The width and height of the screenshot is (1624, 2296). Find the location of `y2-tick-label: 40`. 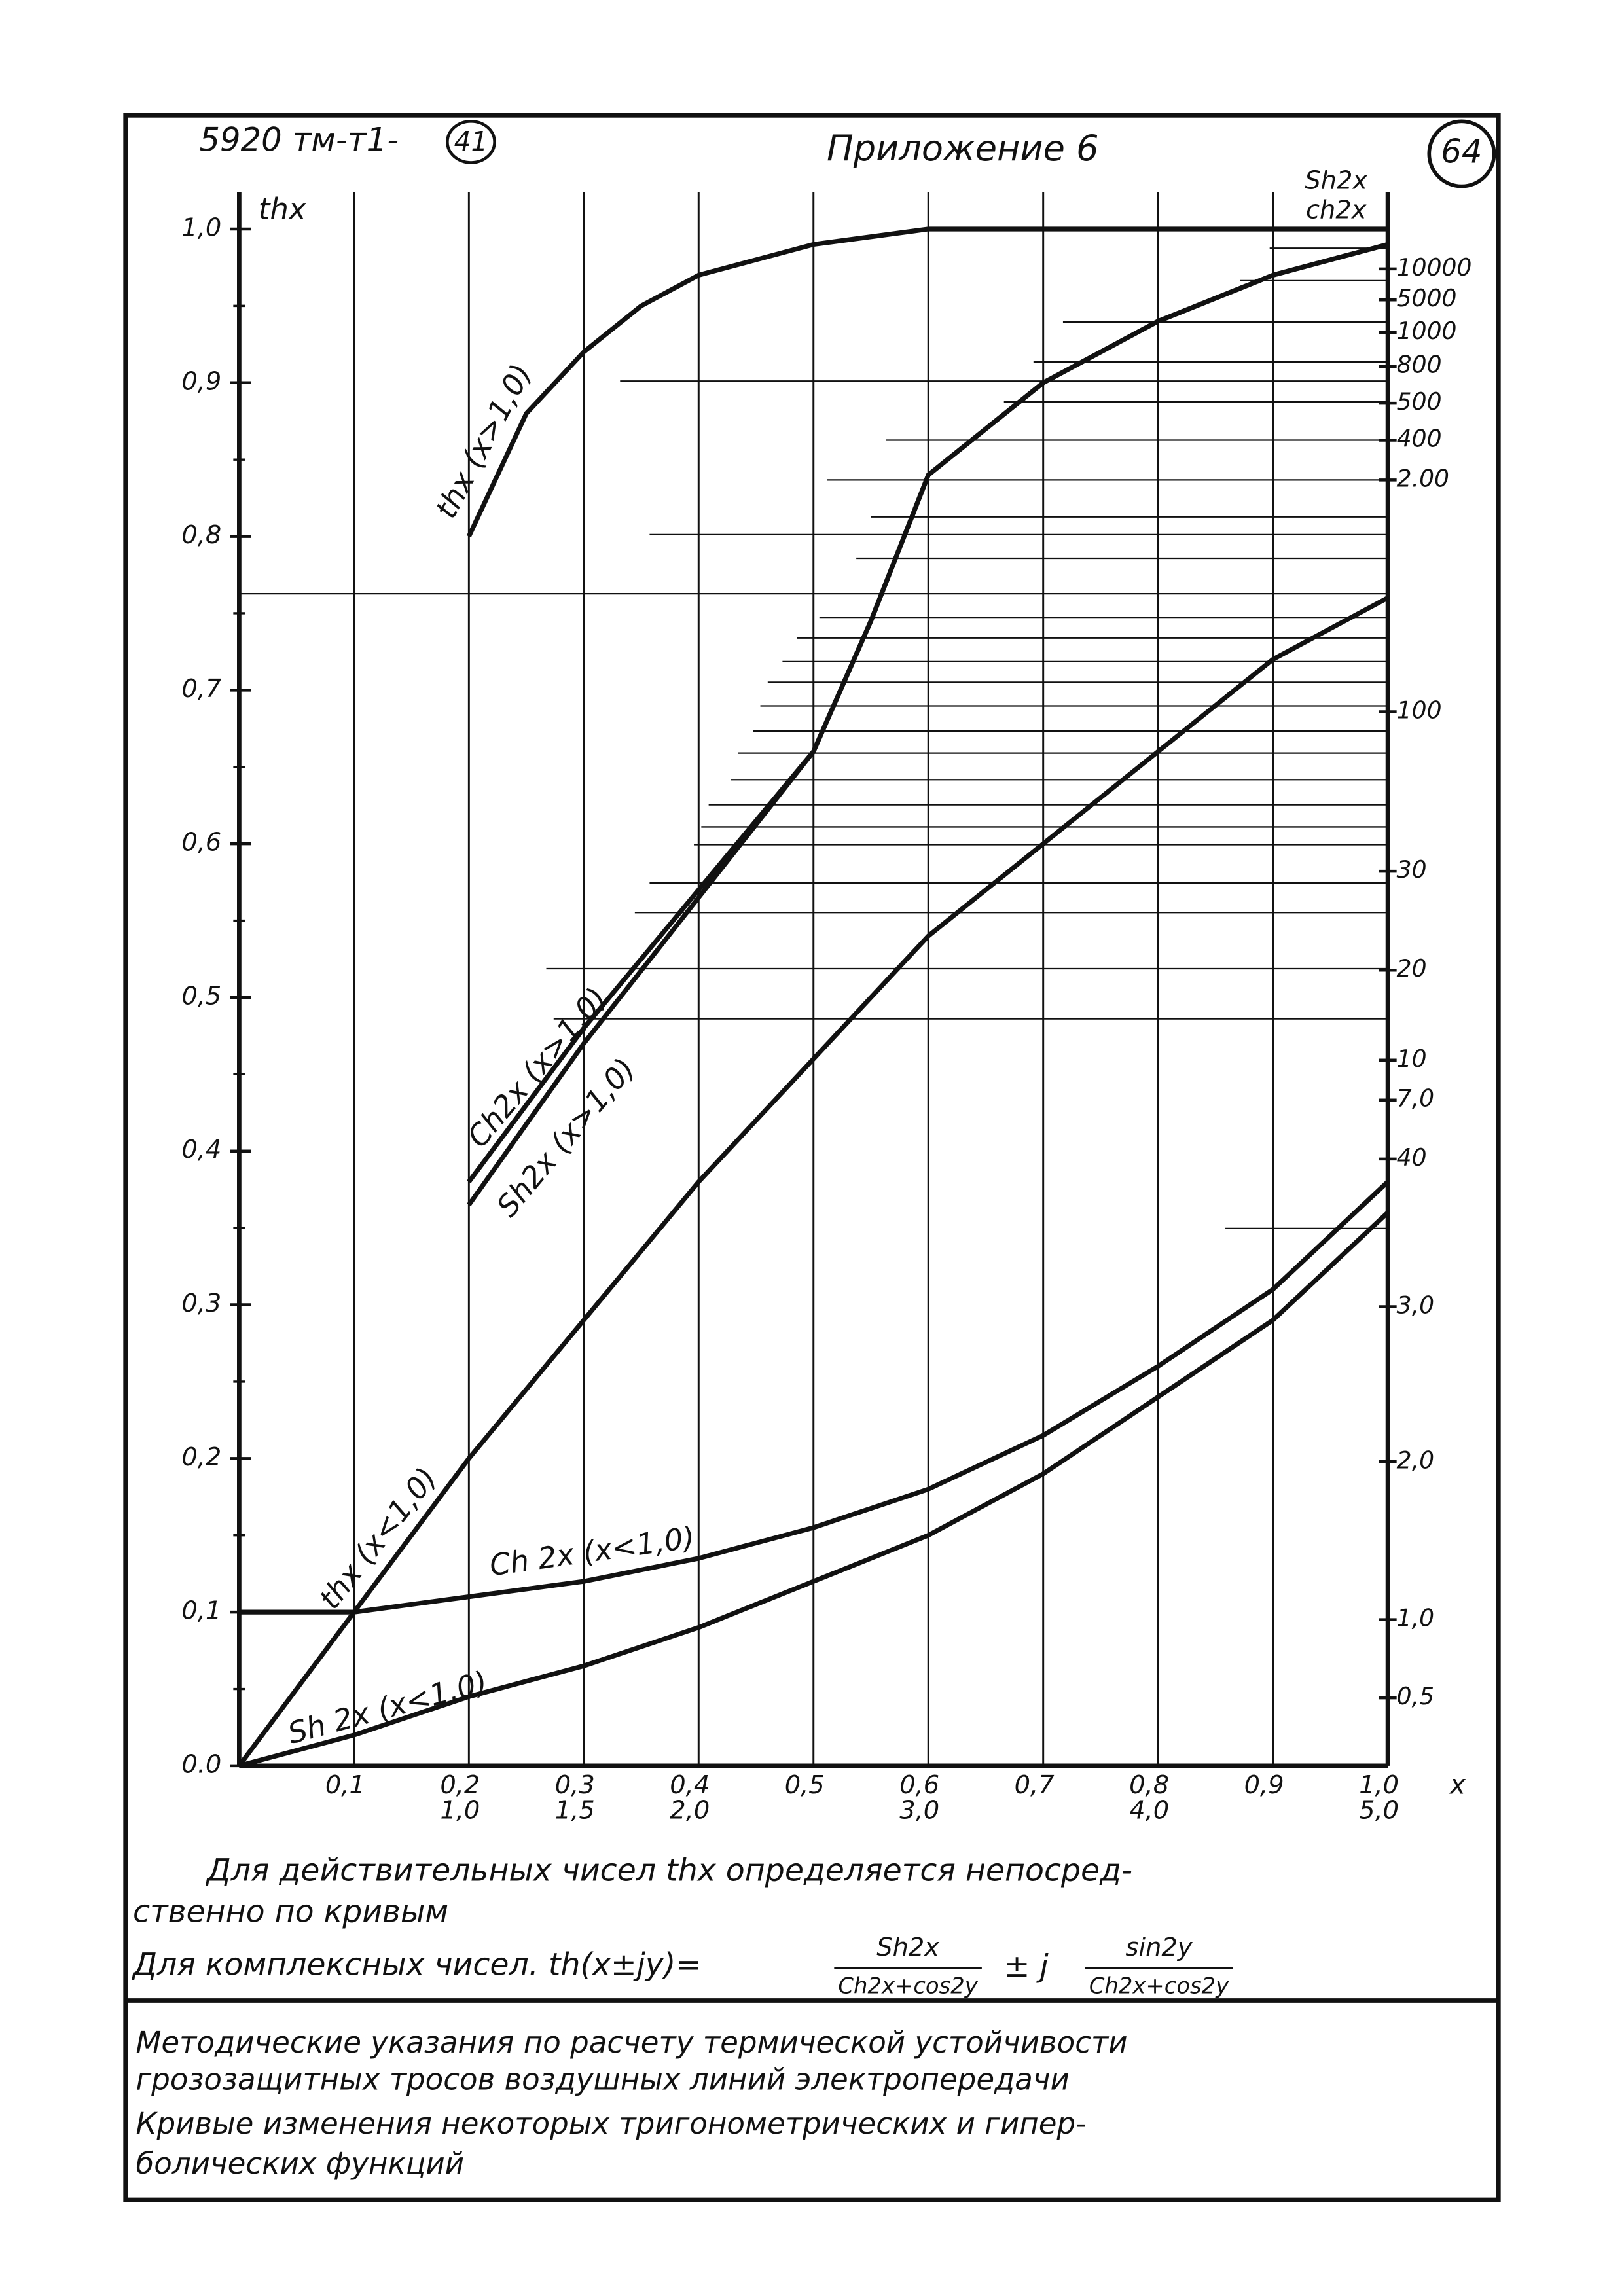

y2-tick-label: 40 is located at coordinates (1412, 1158).